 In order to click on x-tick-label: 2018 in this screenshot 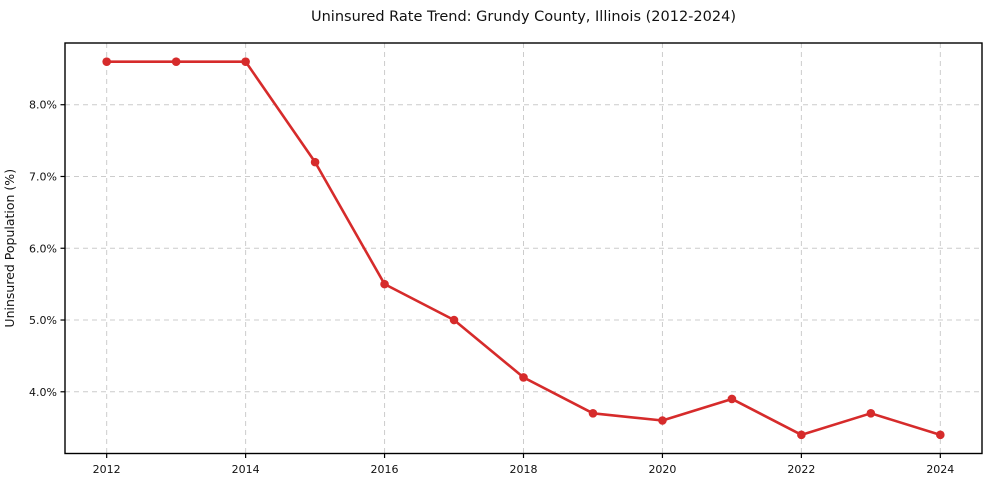, I will do `click(524, 469)`.